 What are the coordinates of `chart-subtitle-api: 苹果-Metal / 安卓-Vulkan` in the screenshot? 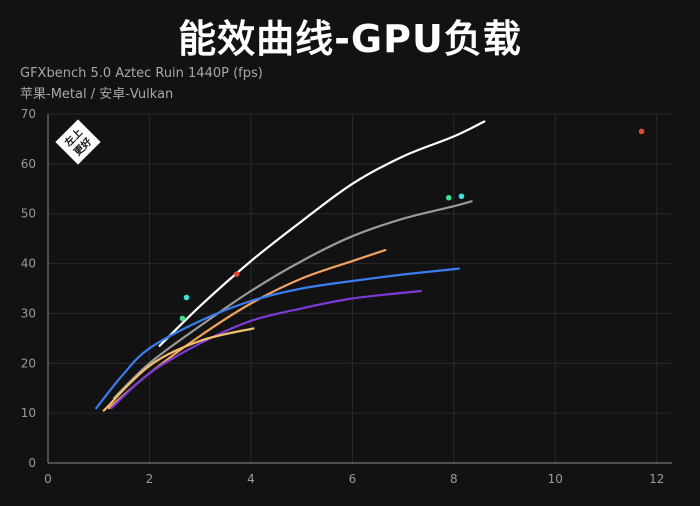 It's located at (97, 94).